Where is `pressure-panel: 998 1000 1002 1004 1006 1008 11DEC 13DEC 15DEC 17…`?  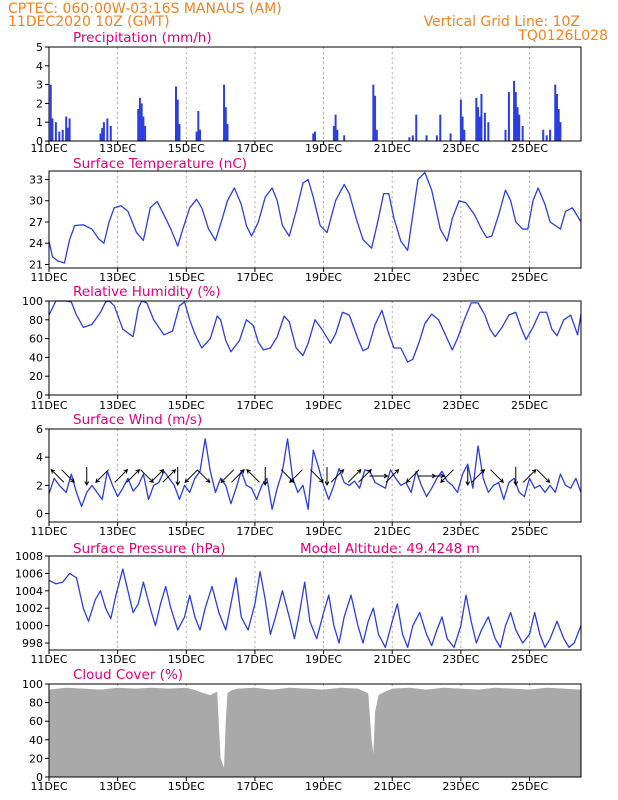 pressure-panel: 998 1000 1002 1004 1006 1008 11DEC 13DEC 15DEC 17… is located at coordinates (298, 603).